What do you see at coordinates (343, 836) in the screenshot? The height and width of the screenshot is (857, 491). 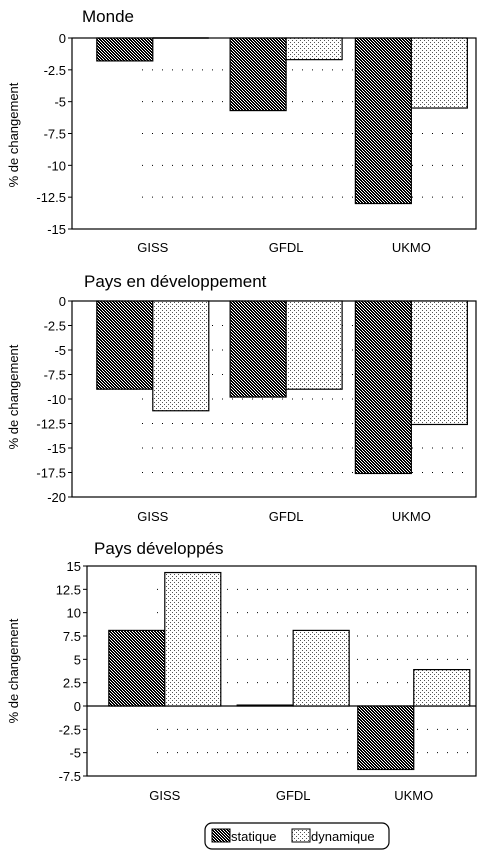 I see `legend-label-dynamique: dynamique` at bounding box center [343, 836].